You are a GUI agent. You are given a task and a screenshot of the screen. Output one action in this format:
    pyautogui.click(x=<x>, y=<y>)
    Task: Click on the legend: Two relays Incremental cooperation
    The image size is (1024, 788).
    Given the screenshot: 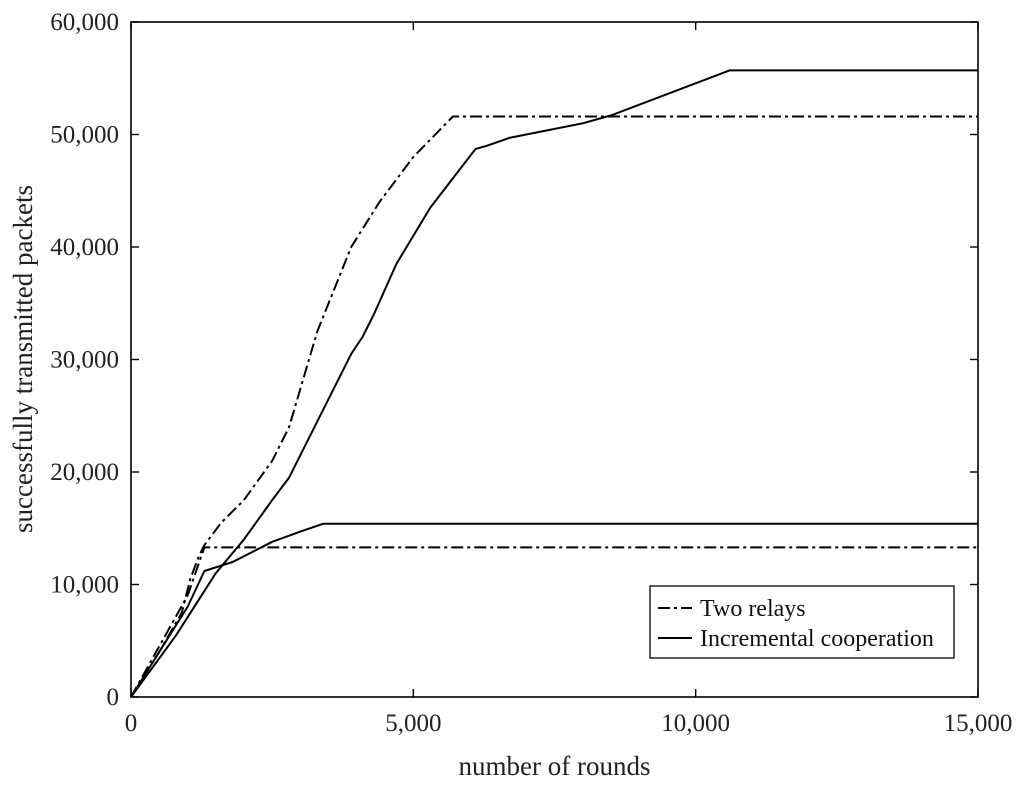 What is the action you would take?
    pyautogui.click(x=802, y=622)
    